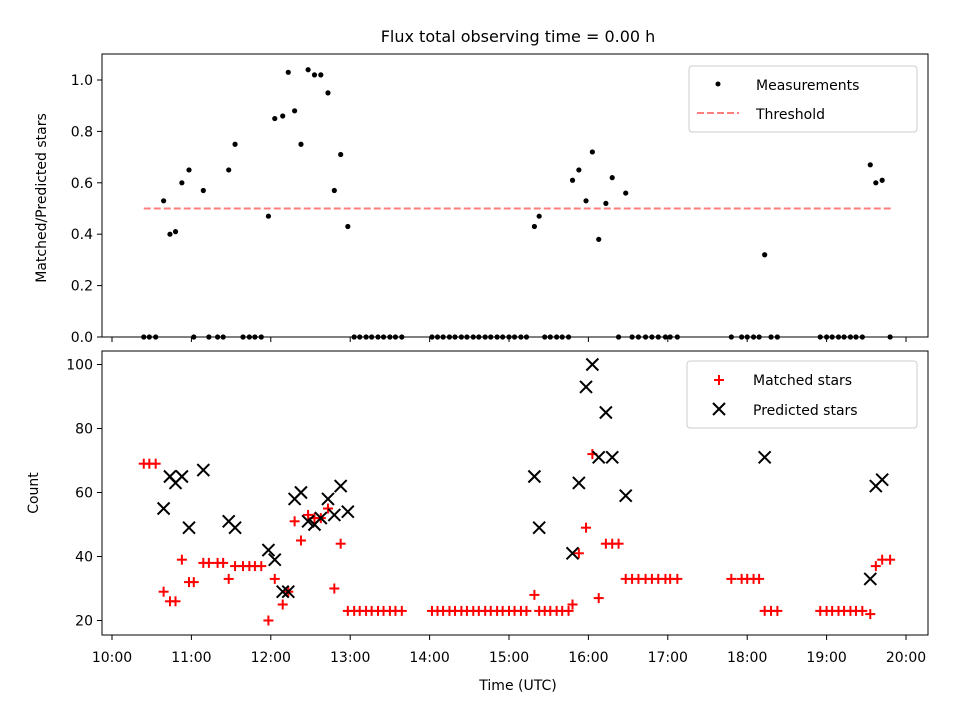 The width and height of the screenshot is (960, 720). Describe the element at coordinates (34, 493) in the screenshot. I see `count-y-axis-label: Count` at that location.